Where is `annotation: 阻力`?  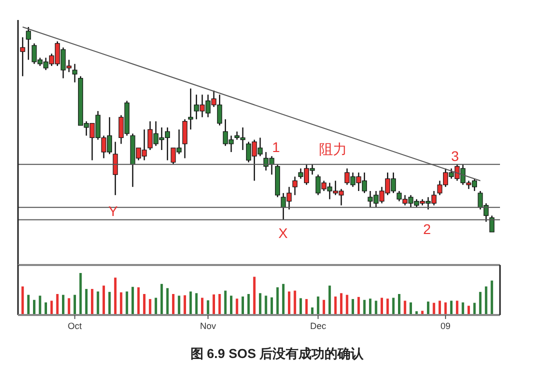
annotation: 阻力 is located at coordinates (333, 149).